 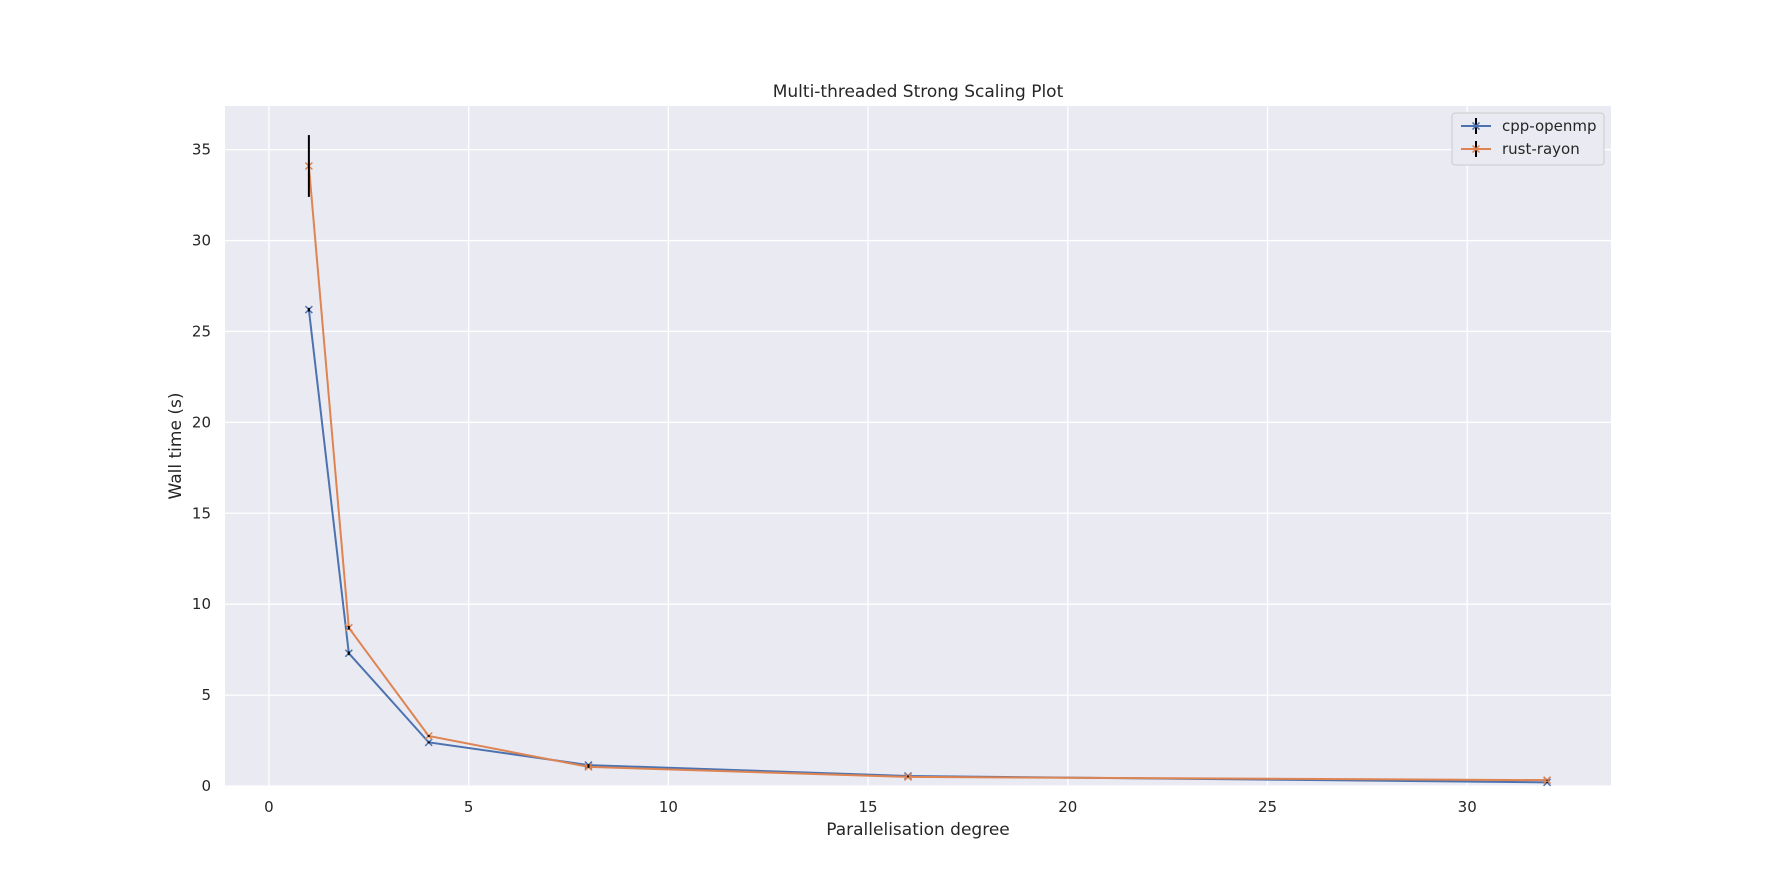 I want to click on y-tick-label: 30, so click(x=201, y=241).